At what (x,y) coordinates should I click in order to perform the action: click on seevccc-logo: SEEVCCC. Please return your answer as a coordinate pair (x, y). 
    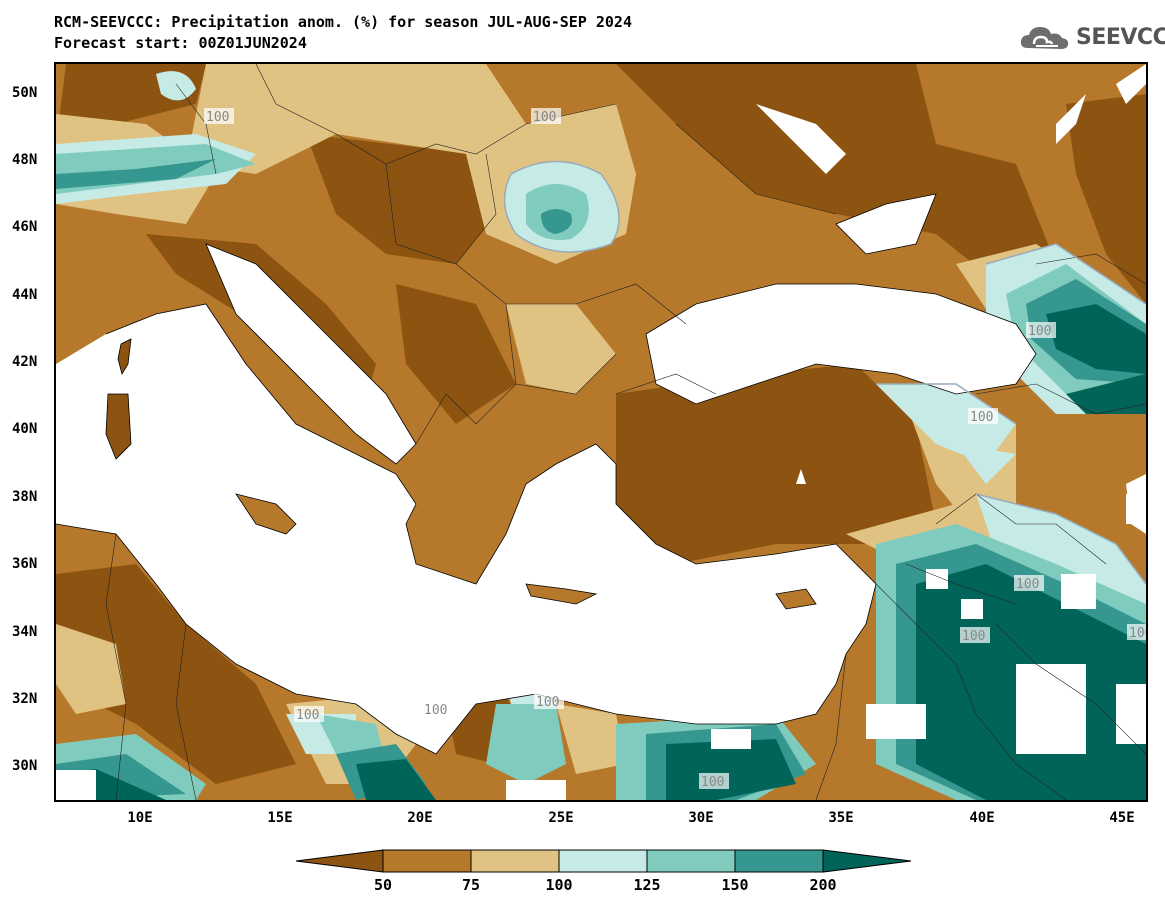
    Looking at the image, I should click on (1091, 37).